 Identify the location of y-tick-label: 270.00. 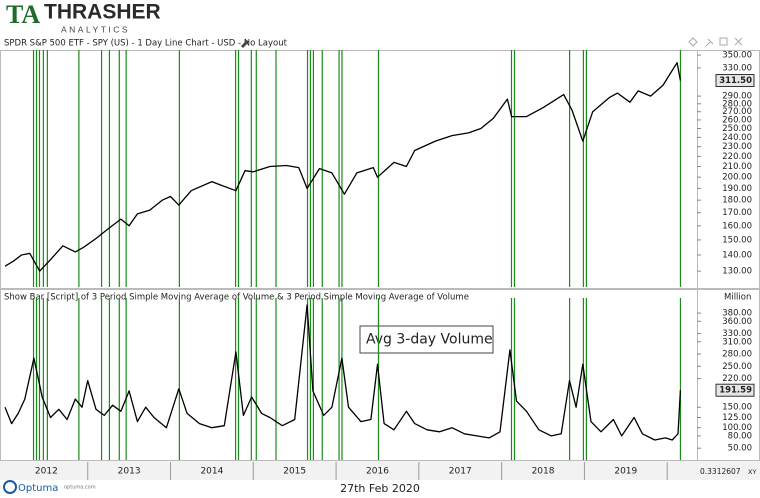
(737, 112).